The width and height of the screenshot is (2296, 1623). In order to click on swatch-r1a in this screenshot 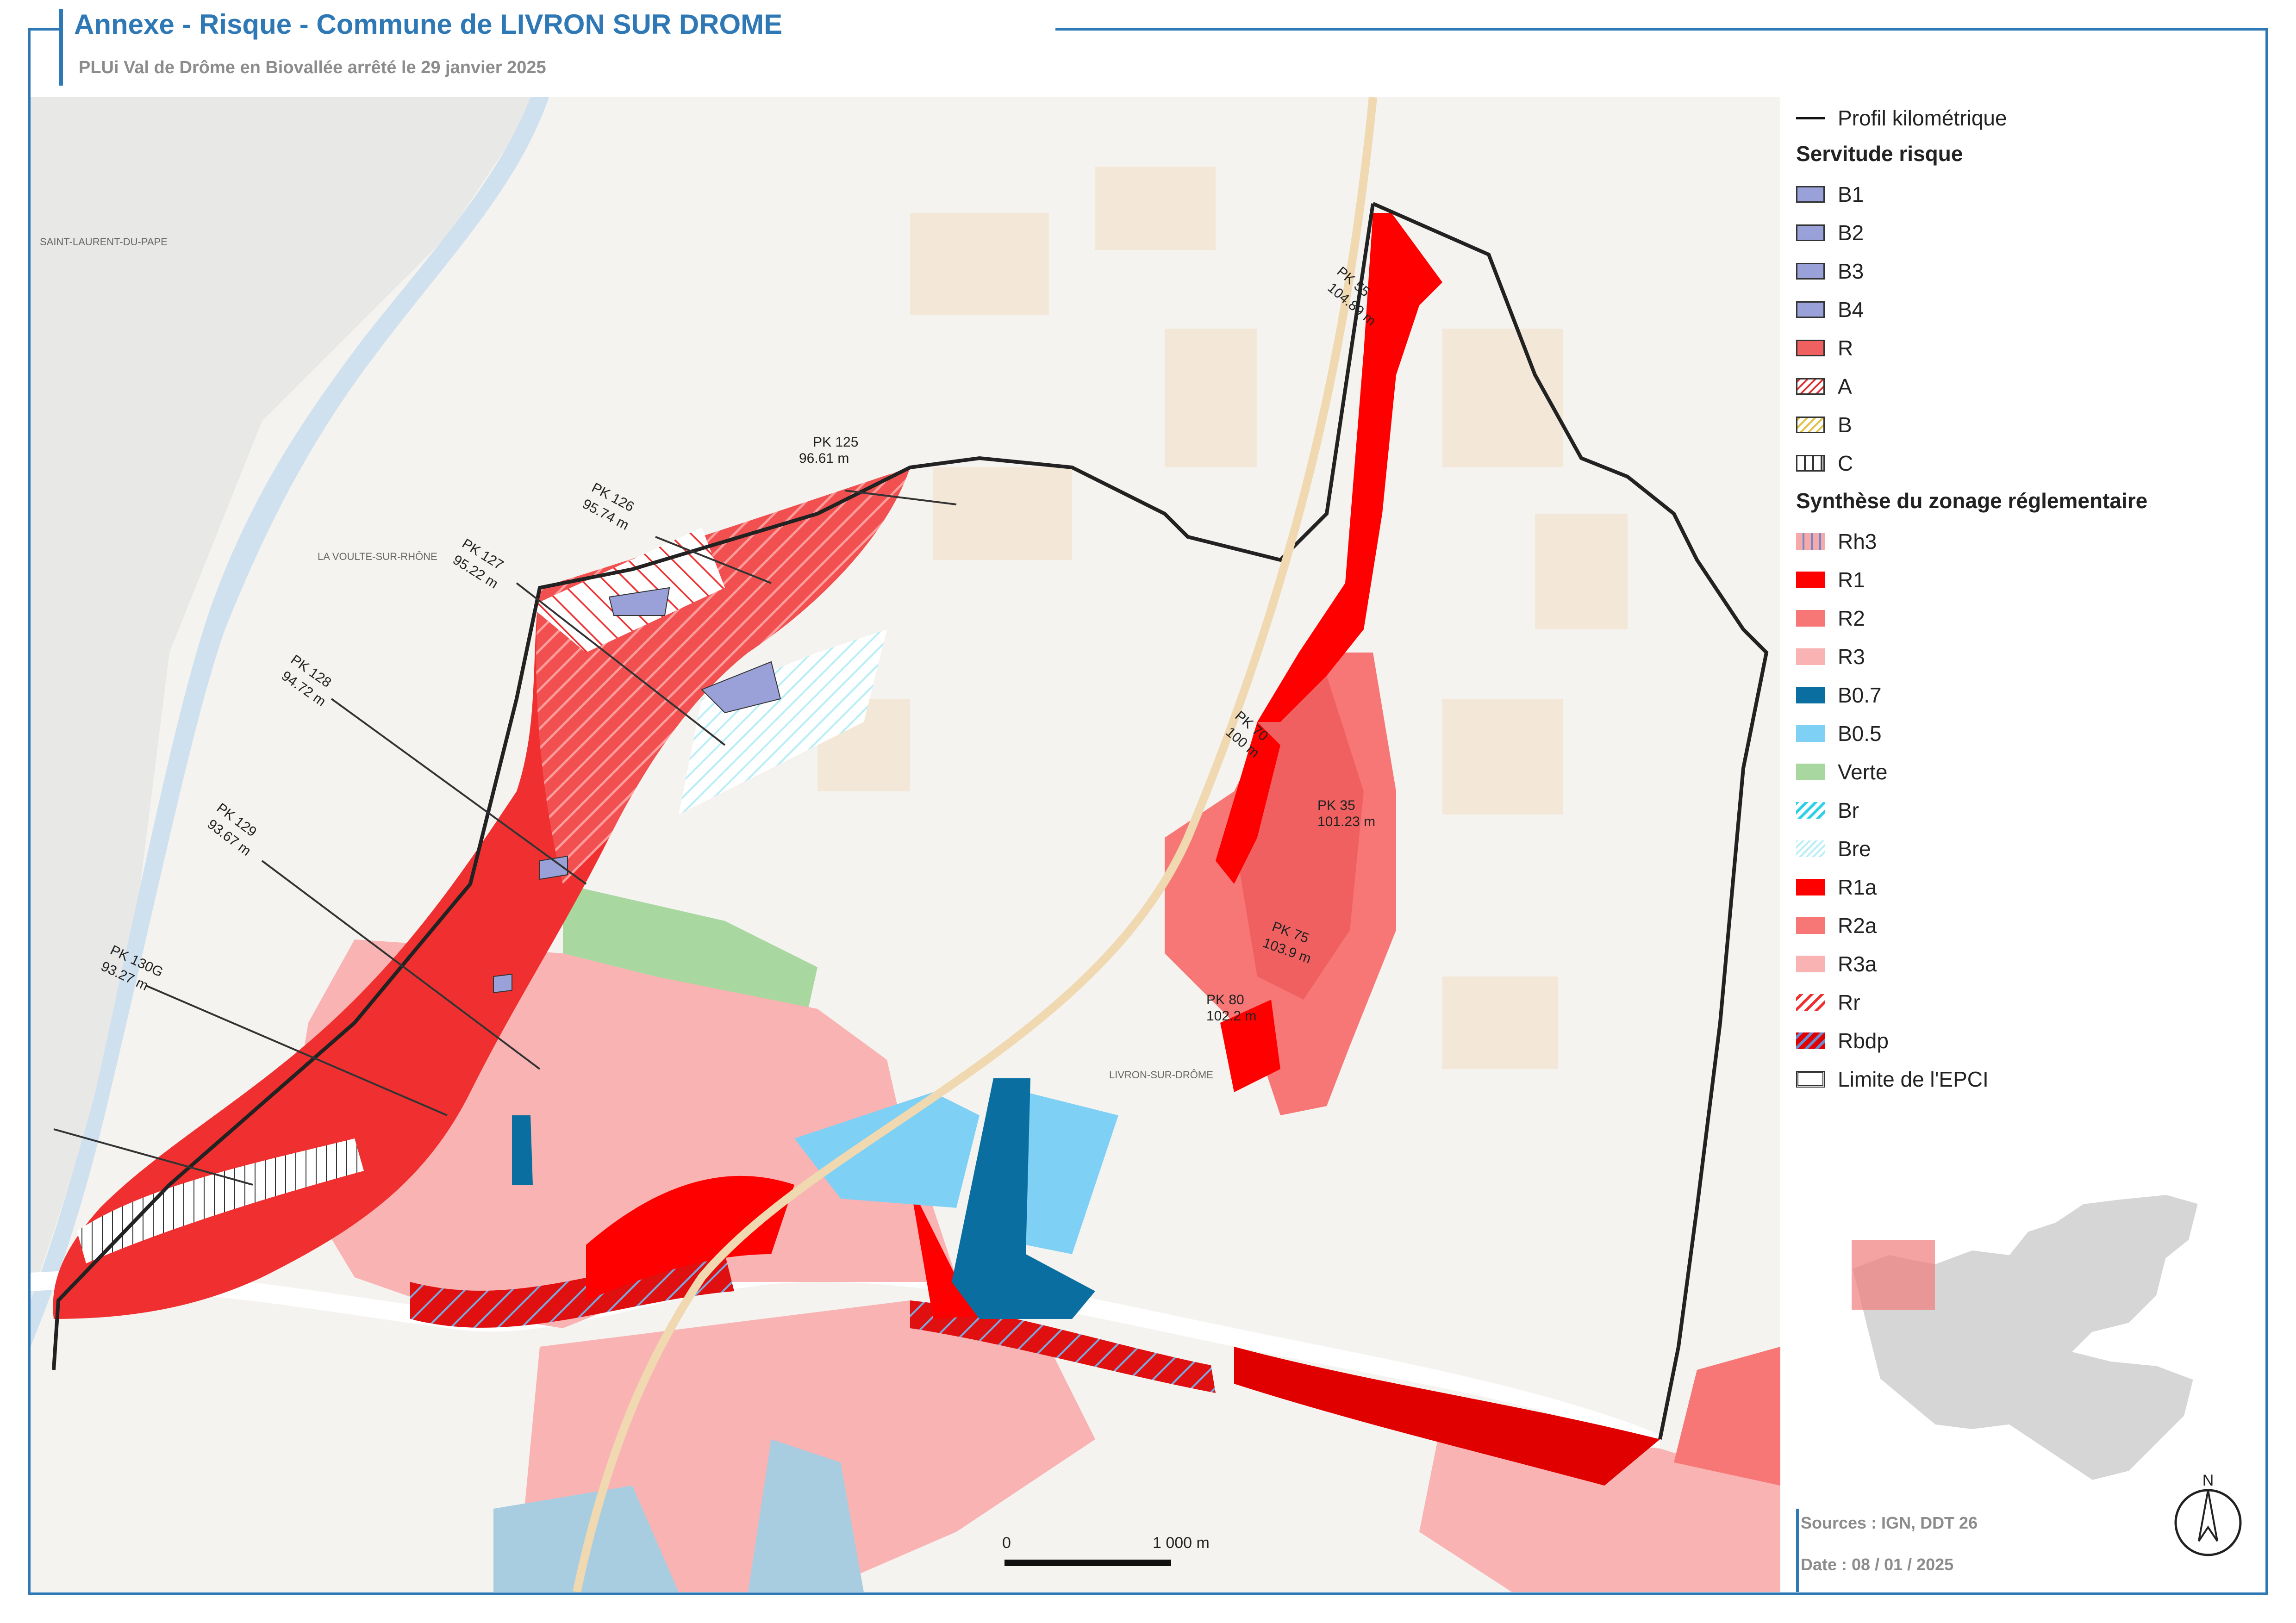, I will do `click(1810, 887)`.